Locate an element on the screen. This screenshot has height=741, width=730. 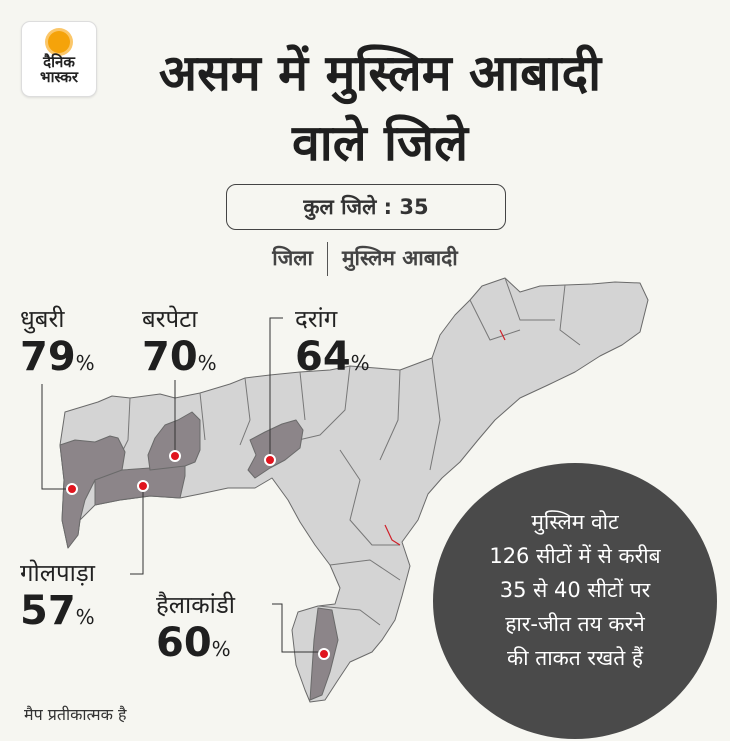
district-darrang is located at coordinates (275, 449).